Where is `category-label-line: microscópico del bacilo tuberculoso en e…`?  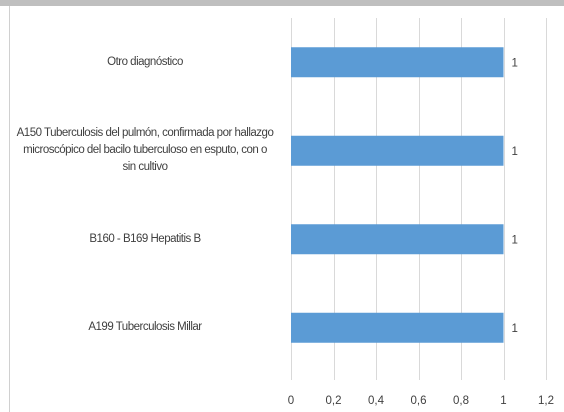 category-label-line: microscópico del bacilo tuberculoso en e… is located at coordinates (145, 150).